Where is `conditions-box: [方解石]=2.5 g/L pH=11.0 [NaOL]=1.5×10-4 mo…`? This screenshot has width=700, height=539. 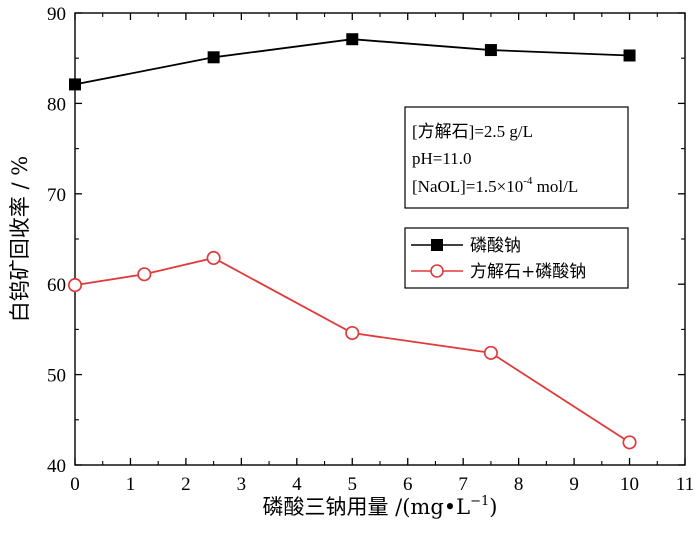
conditions-box: [方解石]=2.5 g/L pH=11.0 [NaOL]=1.5×10-4 mo… is located at coordinates (516, 157).